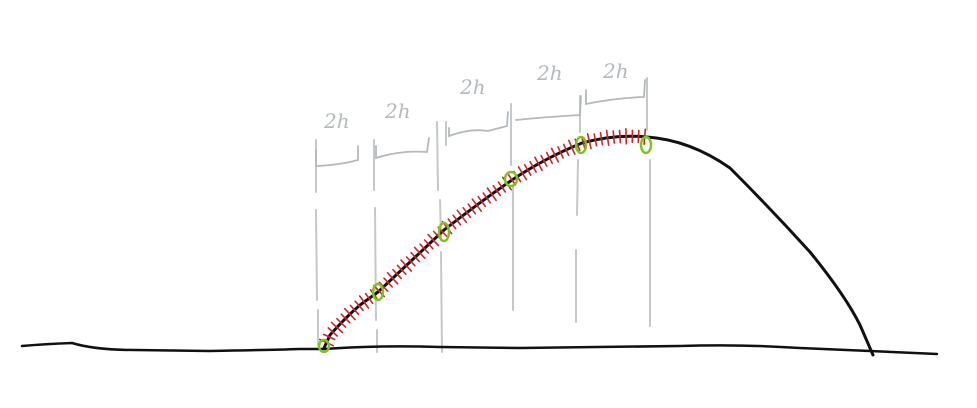 The height and width of the screenshot is (408, 977). Describe the element at coordinates (397, 111) in the screenshot. I see `segment-label-2: 2h` at that location.